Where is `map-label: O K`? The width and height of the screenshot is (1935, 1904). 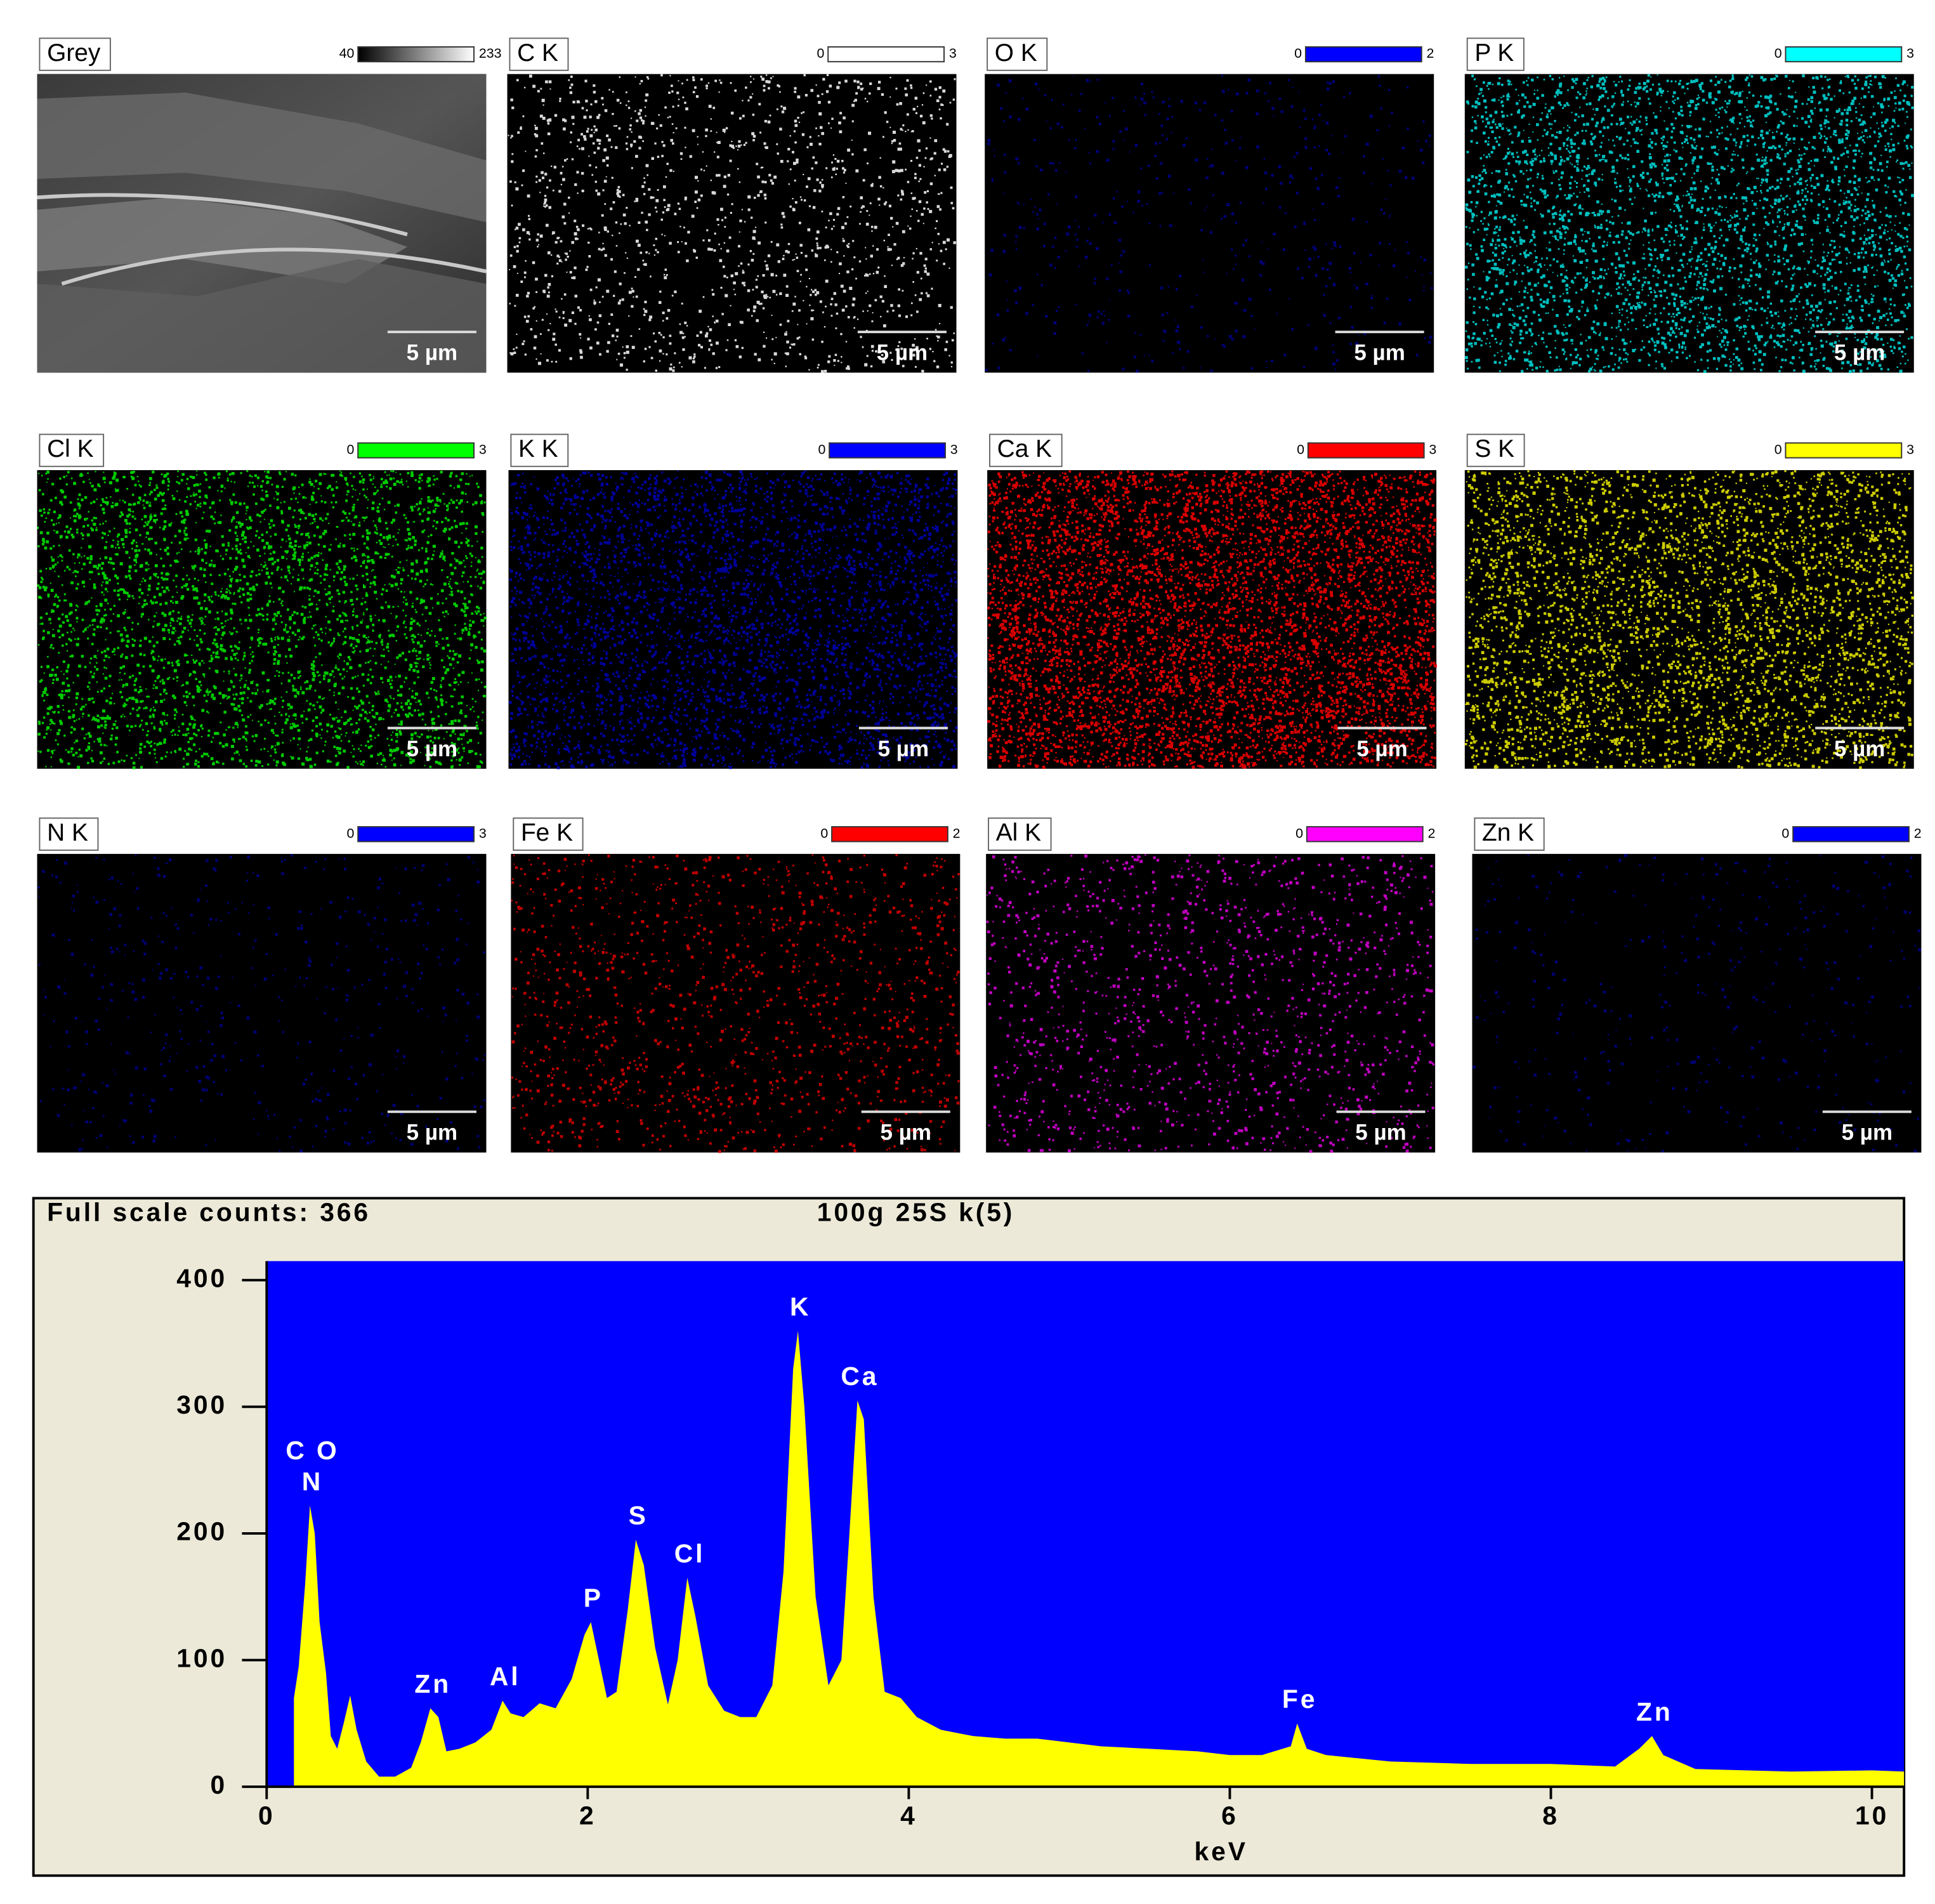 map-label: O K is located at coordinates (1016, 53).